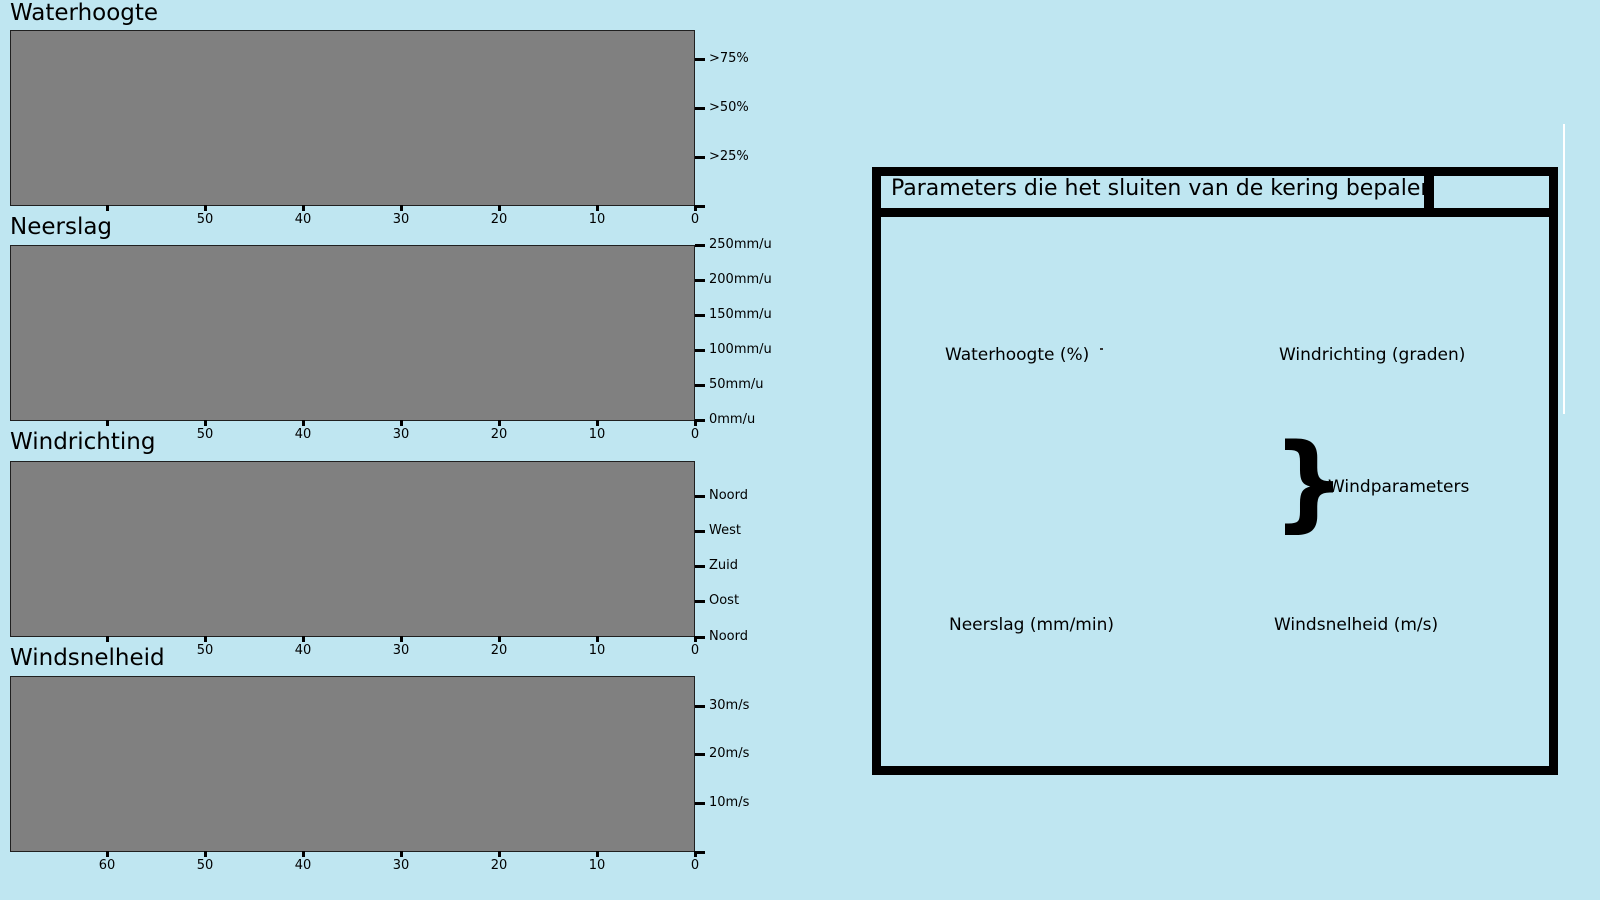 This screenshot has height=900, width=1600. What do you see at coordinates (61, 227) in the screenshot?
I see `chart-title: Neerslag` at bounding box center [61, 227].